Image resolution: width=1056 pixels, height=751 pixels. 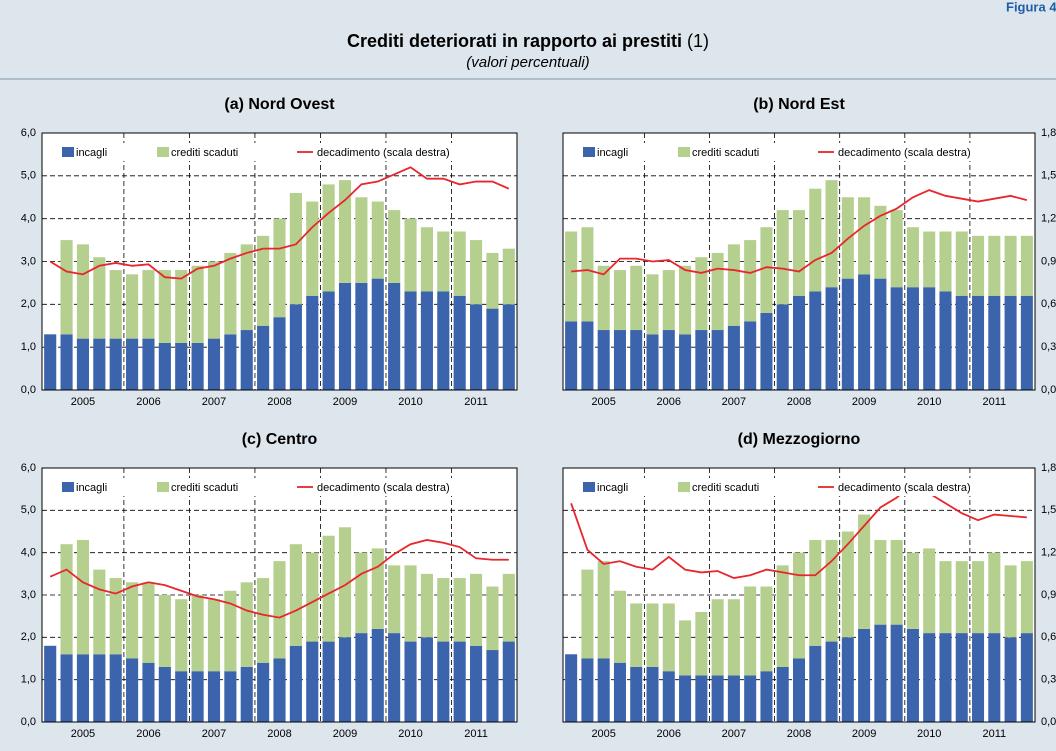 What do you see at coordinates (214, 402) in the screenshot?
I see `x-tick-label: 2007` at bounding box center [214, 402].